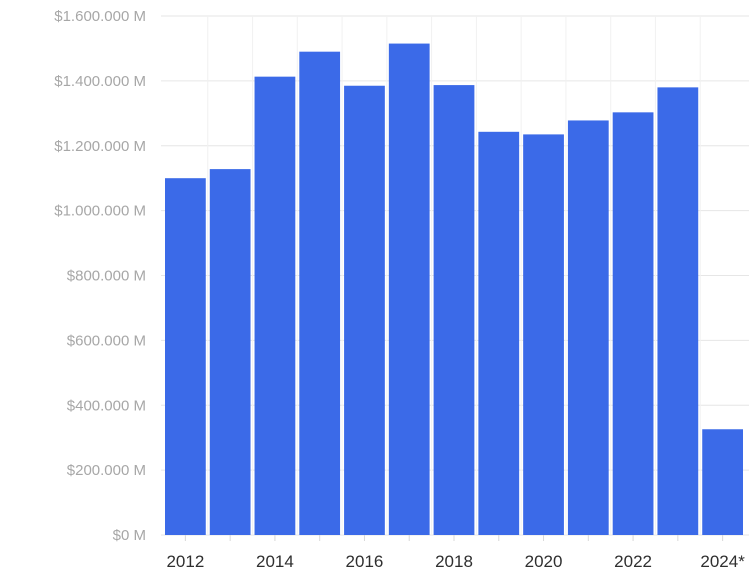 Image resolution: width=751 pixels, height=576 pixels. Describe the element at coordinates (409, 289) in the screenshot. I see `bar-2017` at that location.